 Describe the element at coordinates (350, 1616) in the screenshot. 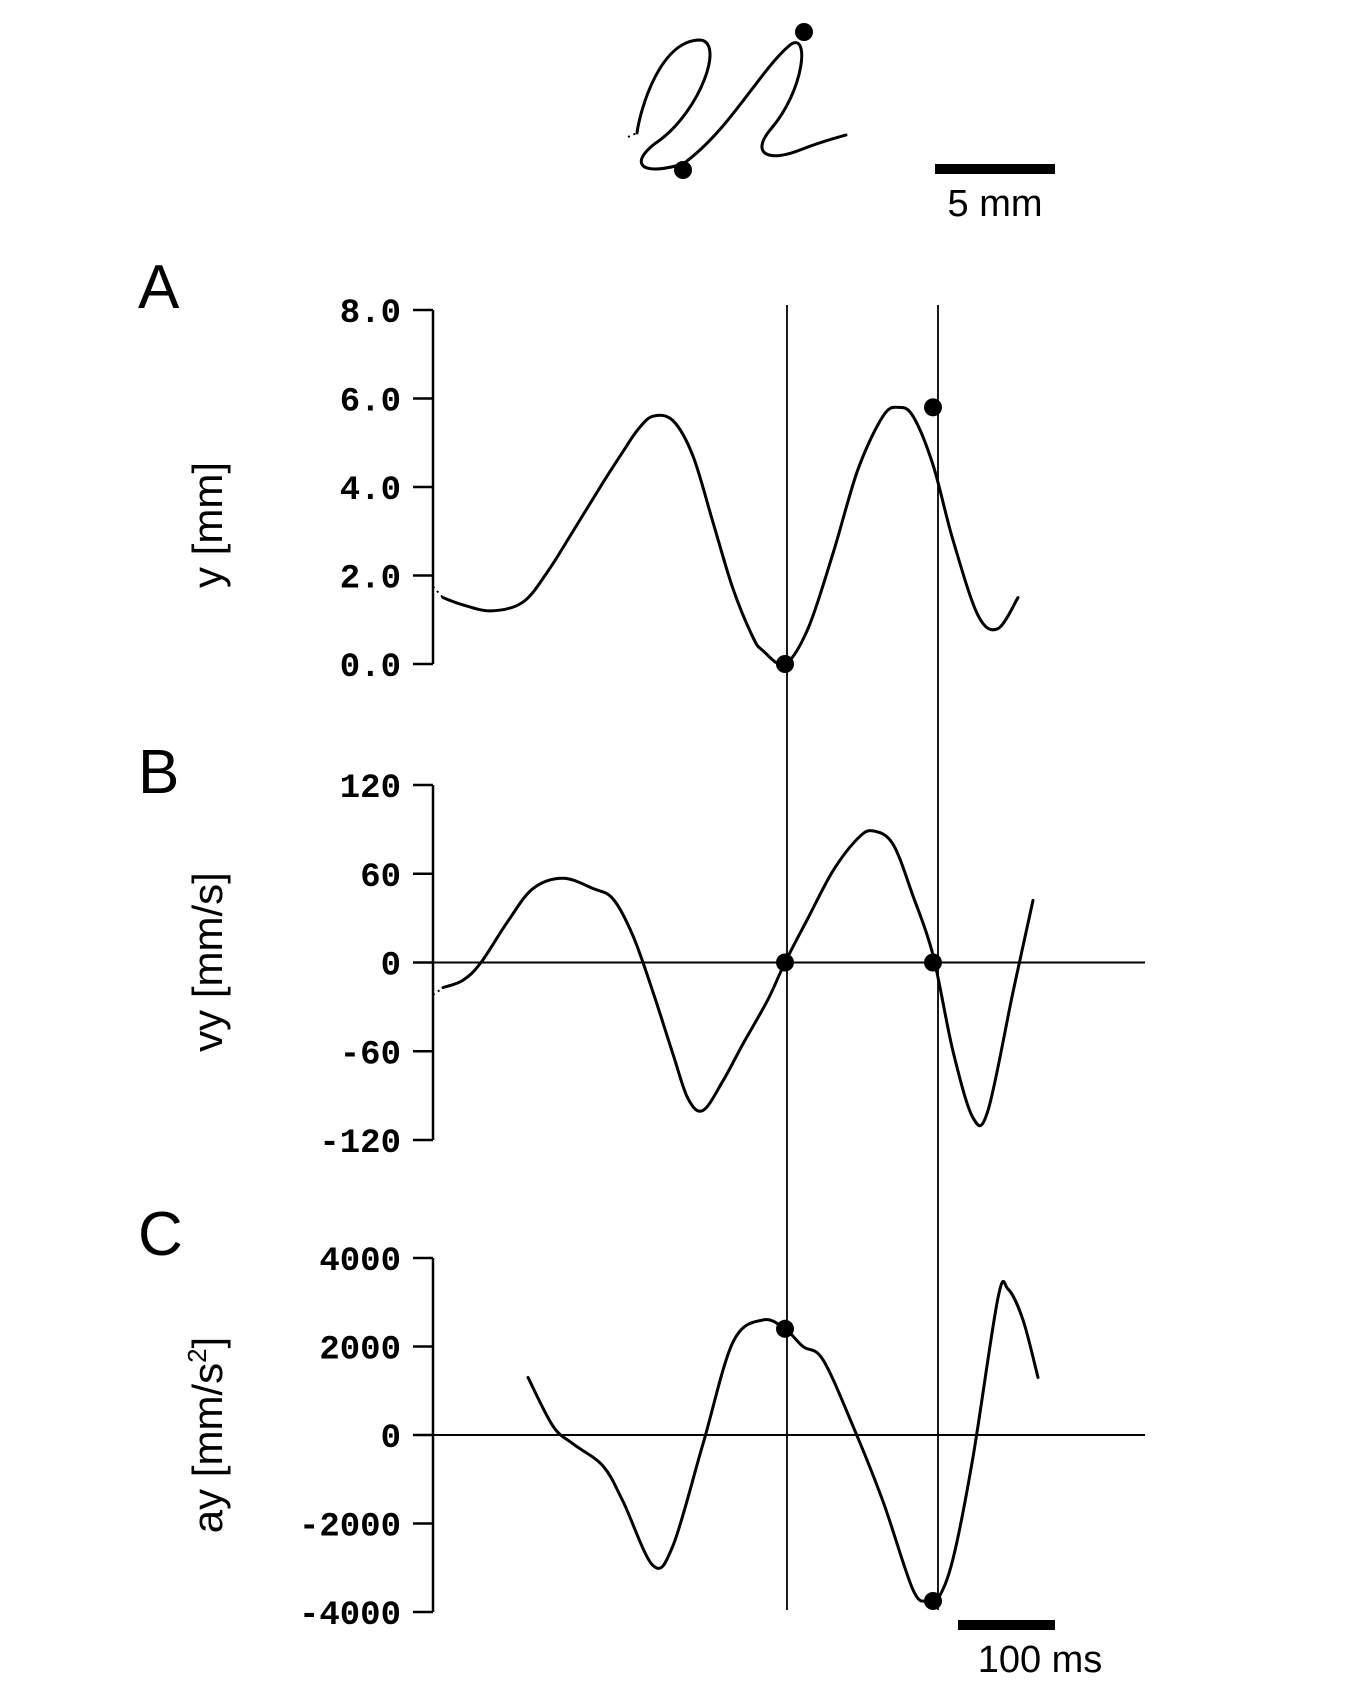

I see `y-tick-label: -4000` at that location.